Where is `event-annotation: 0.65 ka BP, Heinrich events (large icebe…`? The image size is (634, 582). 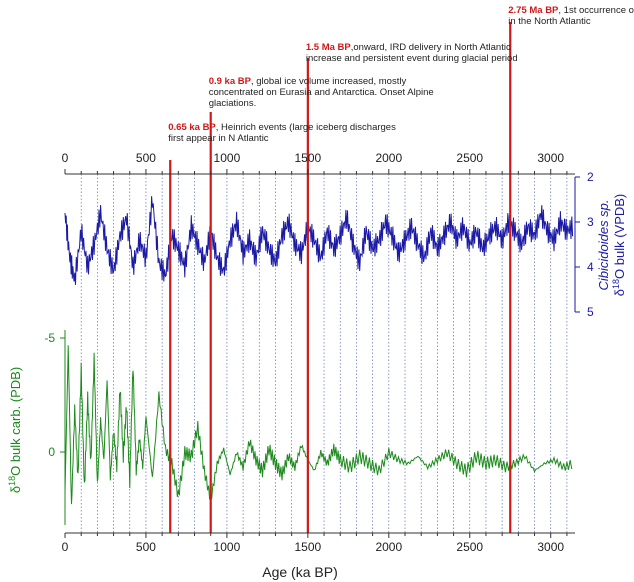
event-annotation: 0.65 ka BP, Heinrich events (large icebe… is located at coordinates (282, 127).